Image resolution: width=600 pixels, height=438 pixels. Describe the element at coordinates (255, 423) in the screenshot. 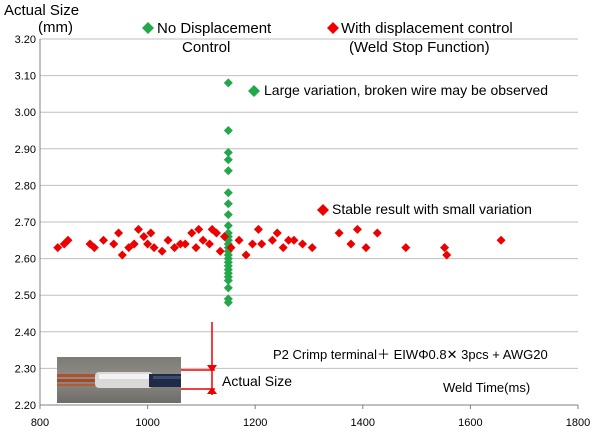

I see `x-tick-label: 1200` at that location.